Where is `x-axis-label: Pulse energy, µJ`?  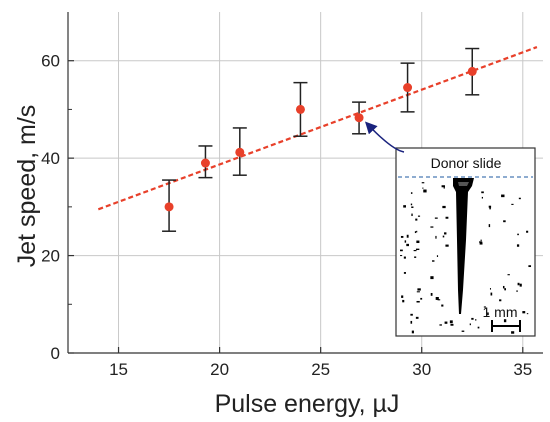 x-axis-label: Pulse energy, µJ is located at coordinates (307, 404).